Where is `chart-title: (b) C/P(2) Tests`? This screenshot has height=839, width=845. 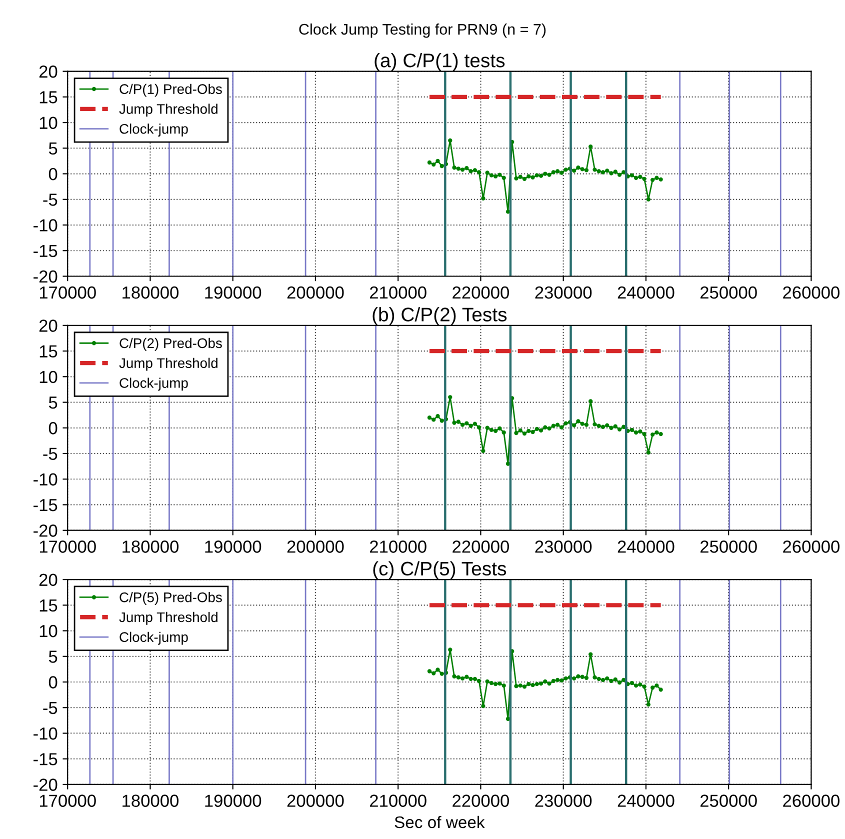 chart-title: (b) C/P(2) Tests is located at coordinates (439, 316).